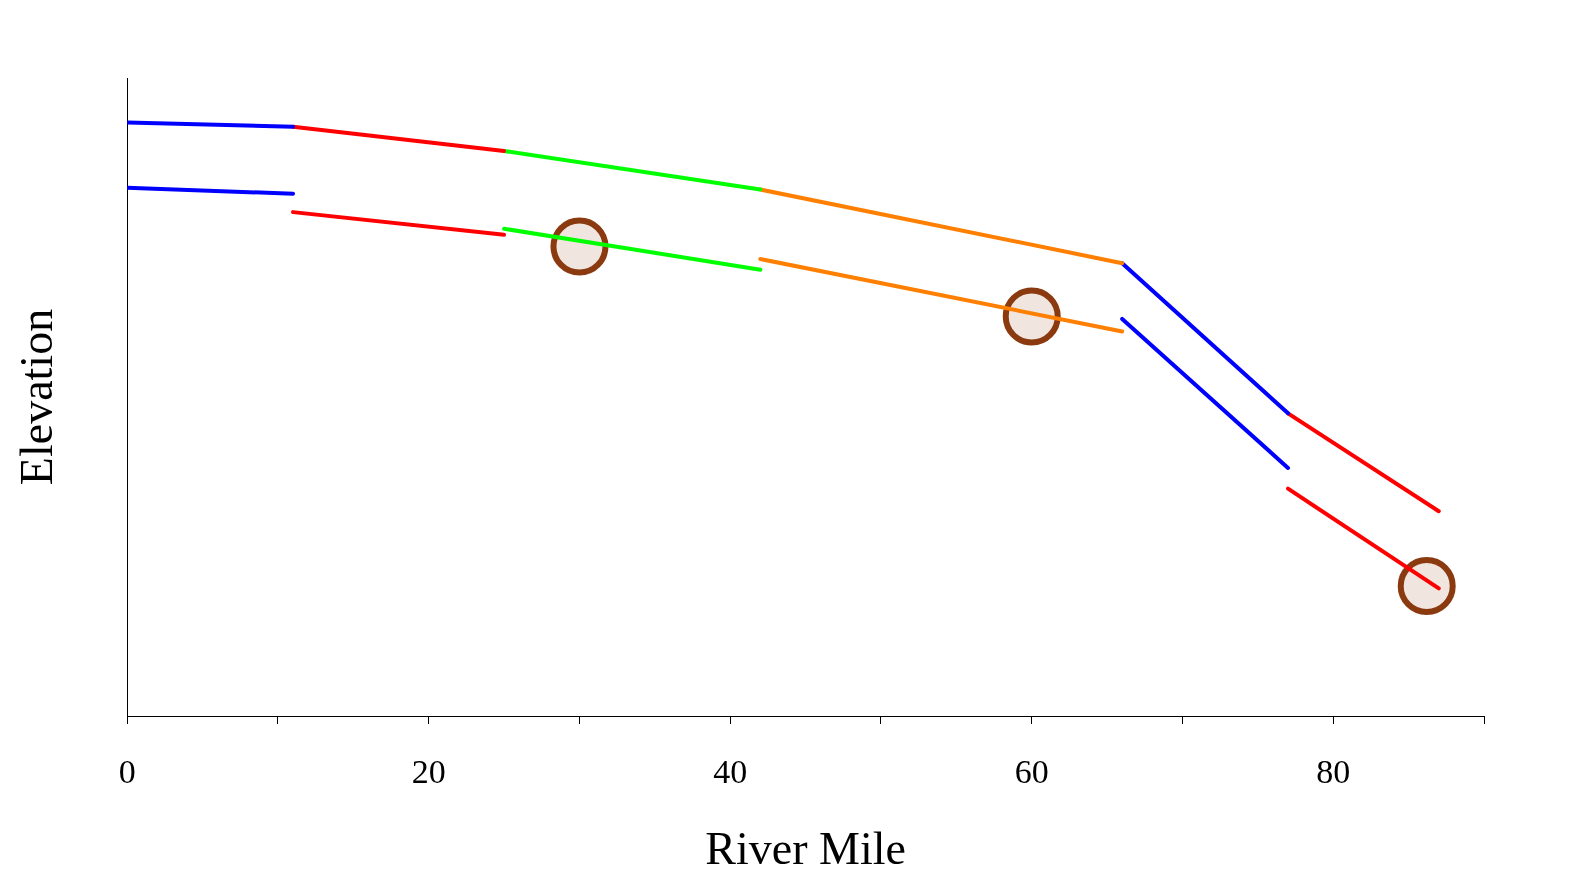 The width and height of the screenshot is (1592, 896). I want to click on x-tick-label: 40, so click(730, 772).